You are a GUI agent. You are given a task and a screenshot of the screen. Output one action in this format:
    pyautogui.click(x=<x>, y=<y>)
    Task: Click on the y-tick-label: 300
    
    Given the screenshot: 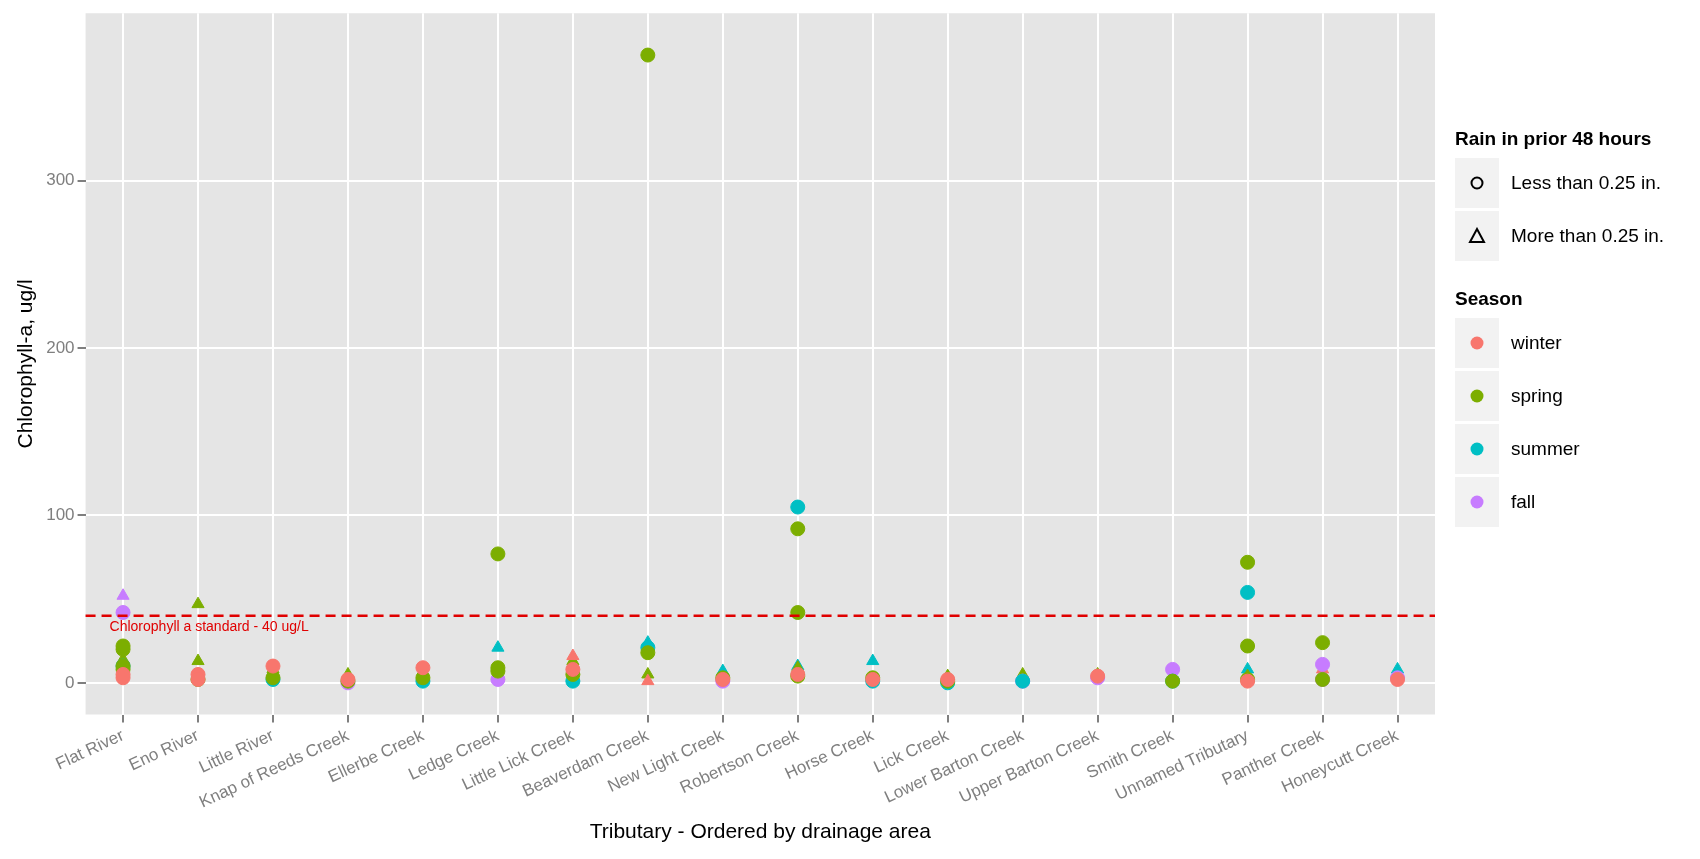 What is the action you would take?
    pyautogui.click(x=60, y=180)
    